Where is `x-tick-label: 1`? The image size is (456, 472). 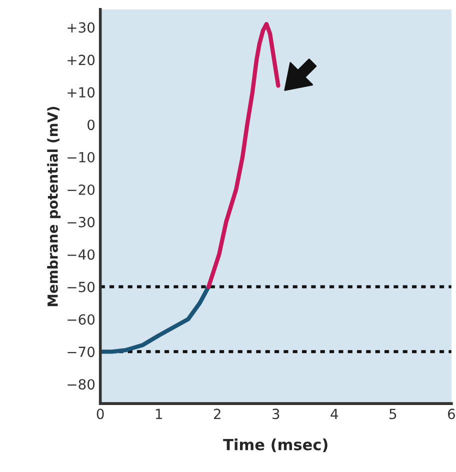
x-tick-label: 1 is located at coordinates (159, 413).